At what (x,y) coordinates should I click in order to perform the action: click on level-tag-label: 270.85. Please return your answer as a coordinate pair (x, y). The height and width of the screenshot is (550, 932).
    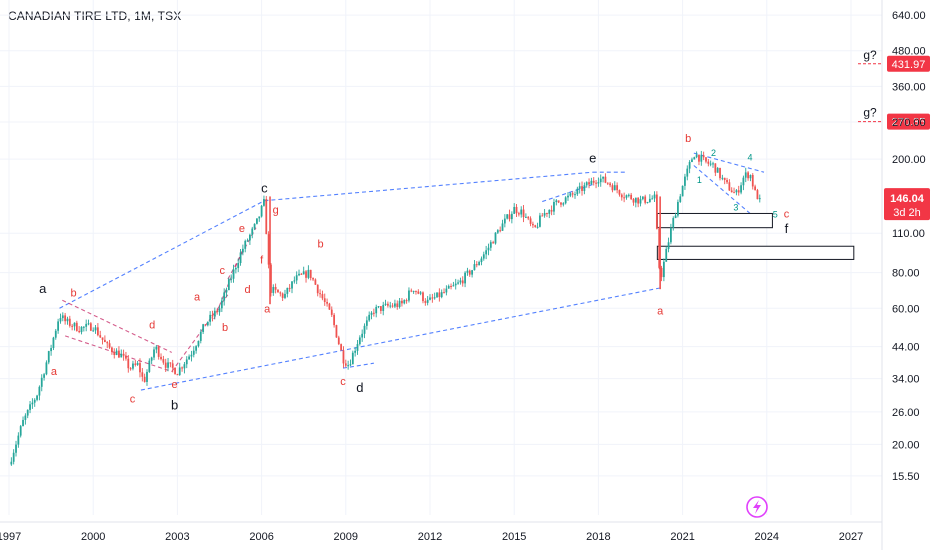
    Looking at the image, I should click on (909, 123).